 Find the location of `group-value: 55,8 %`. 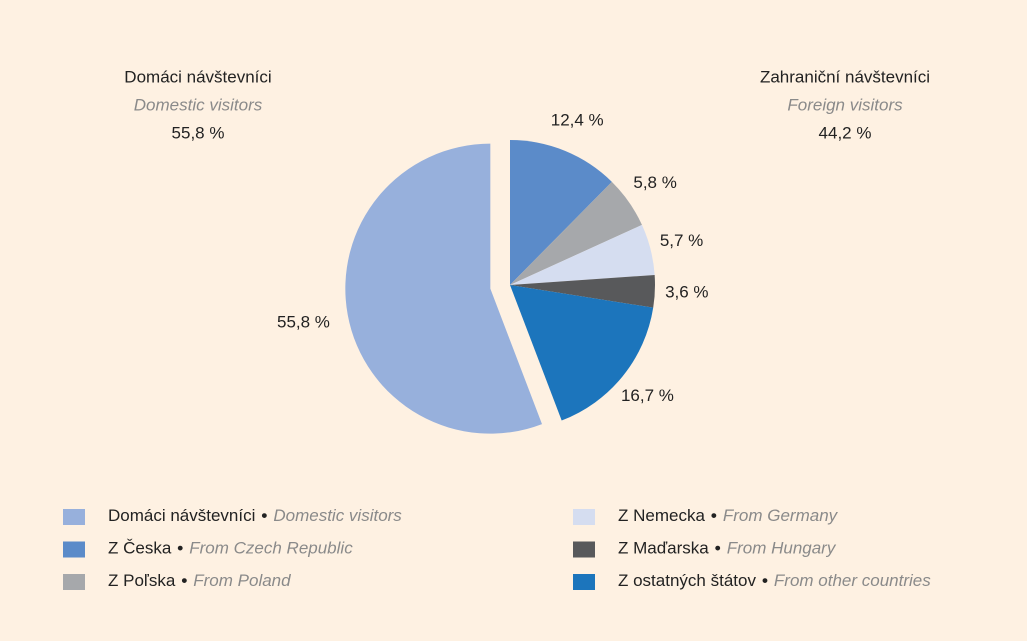

group-value: 55,8 % is located at coordinates (198, 132).